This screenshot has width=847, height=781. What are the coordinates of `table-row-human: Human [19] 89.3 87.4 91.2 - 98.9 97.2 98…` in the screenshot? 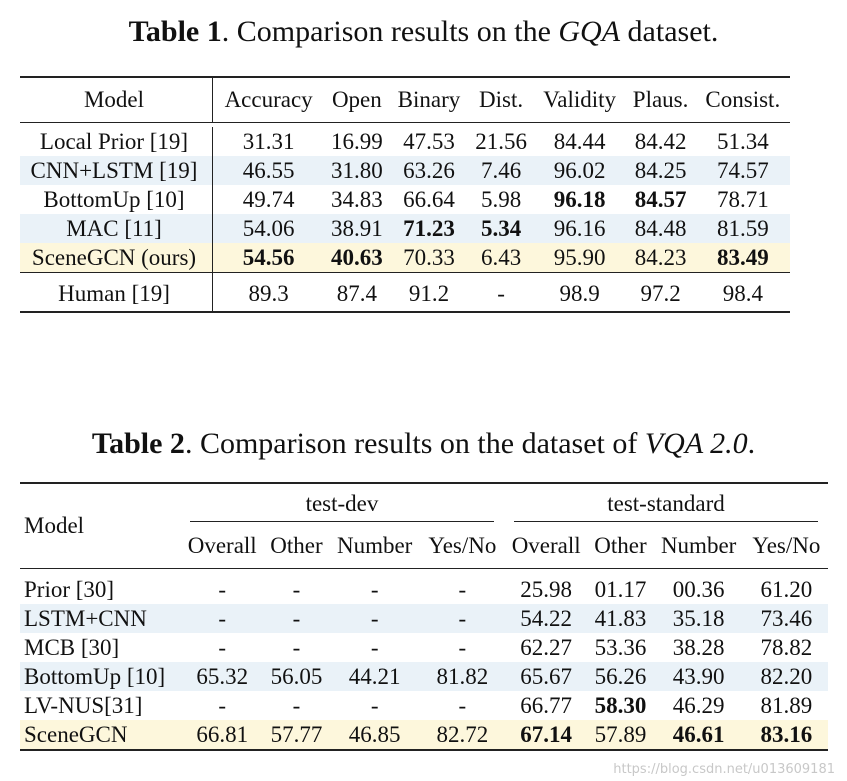 It's located at (405, 294).